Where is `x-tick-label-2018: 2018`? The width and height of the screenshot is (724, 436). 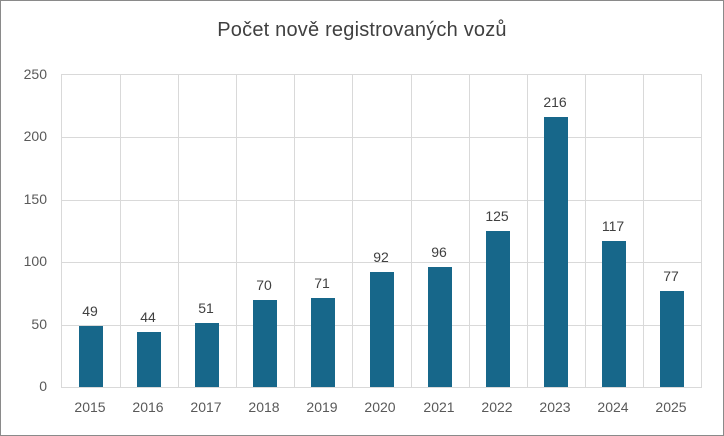
x-tick-label-2018: 2018 is located at coordinates (264, 407).